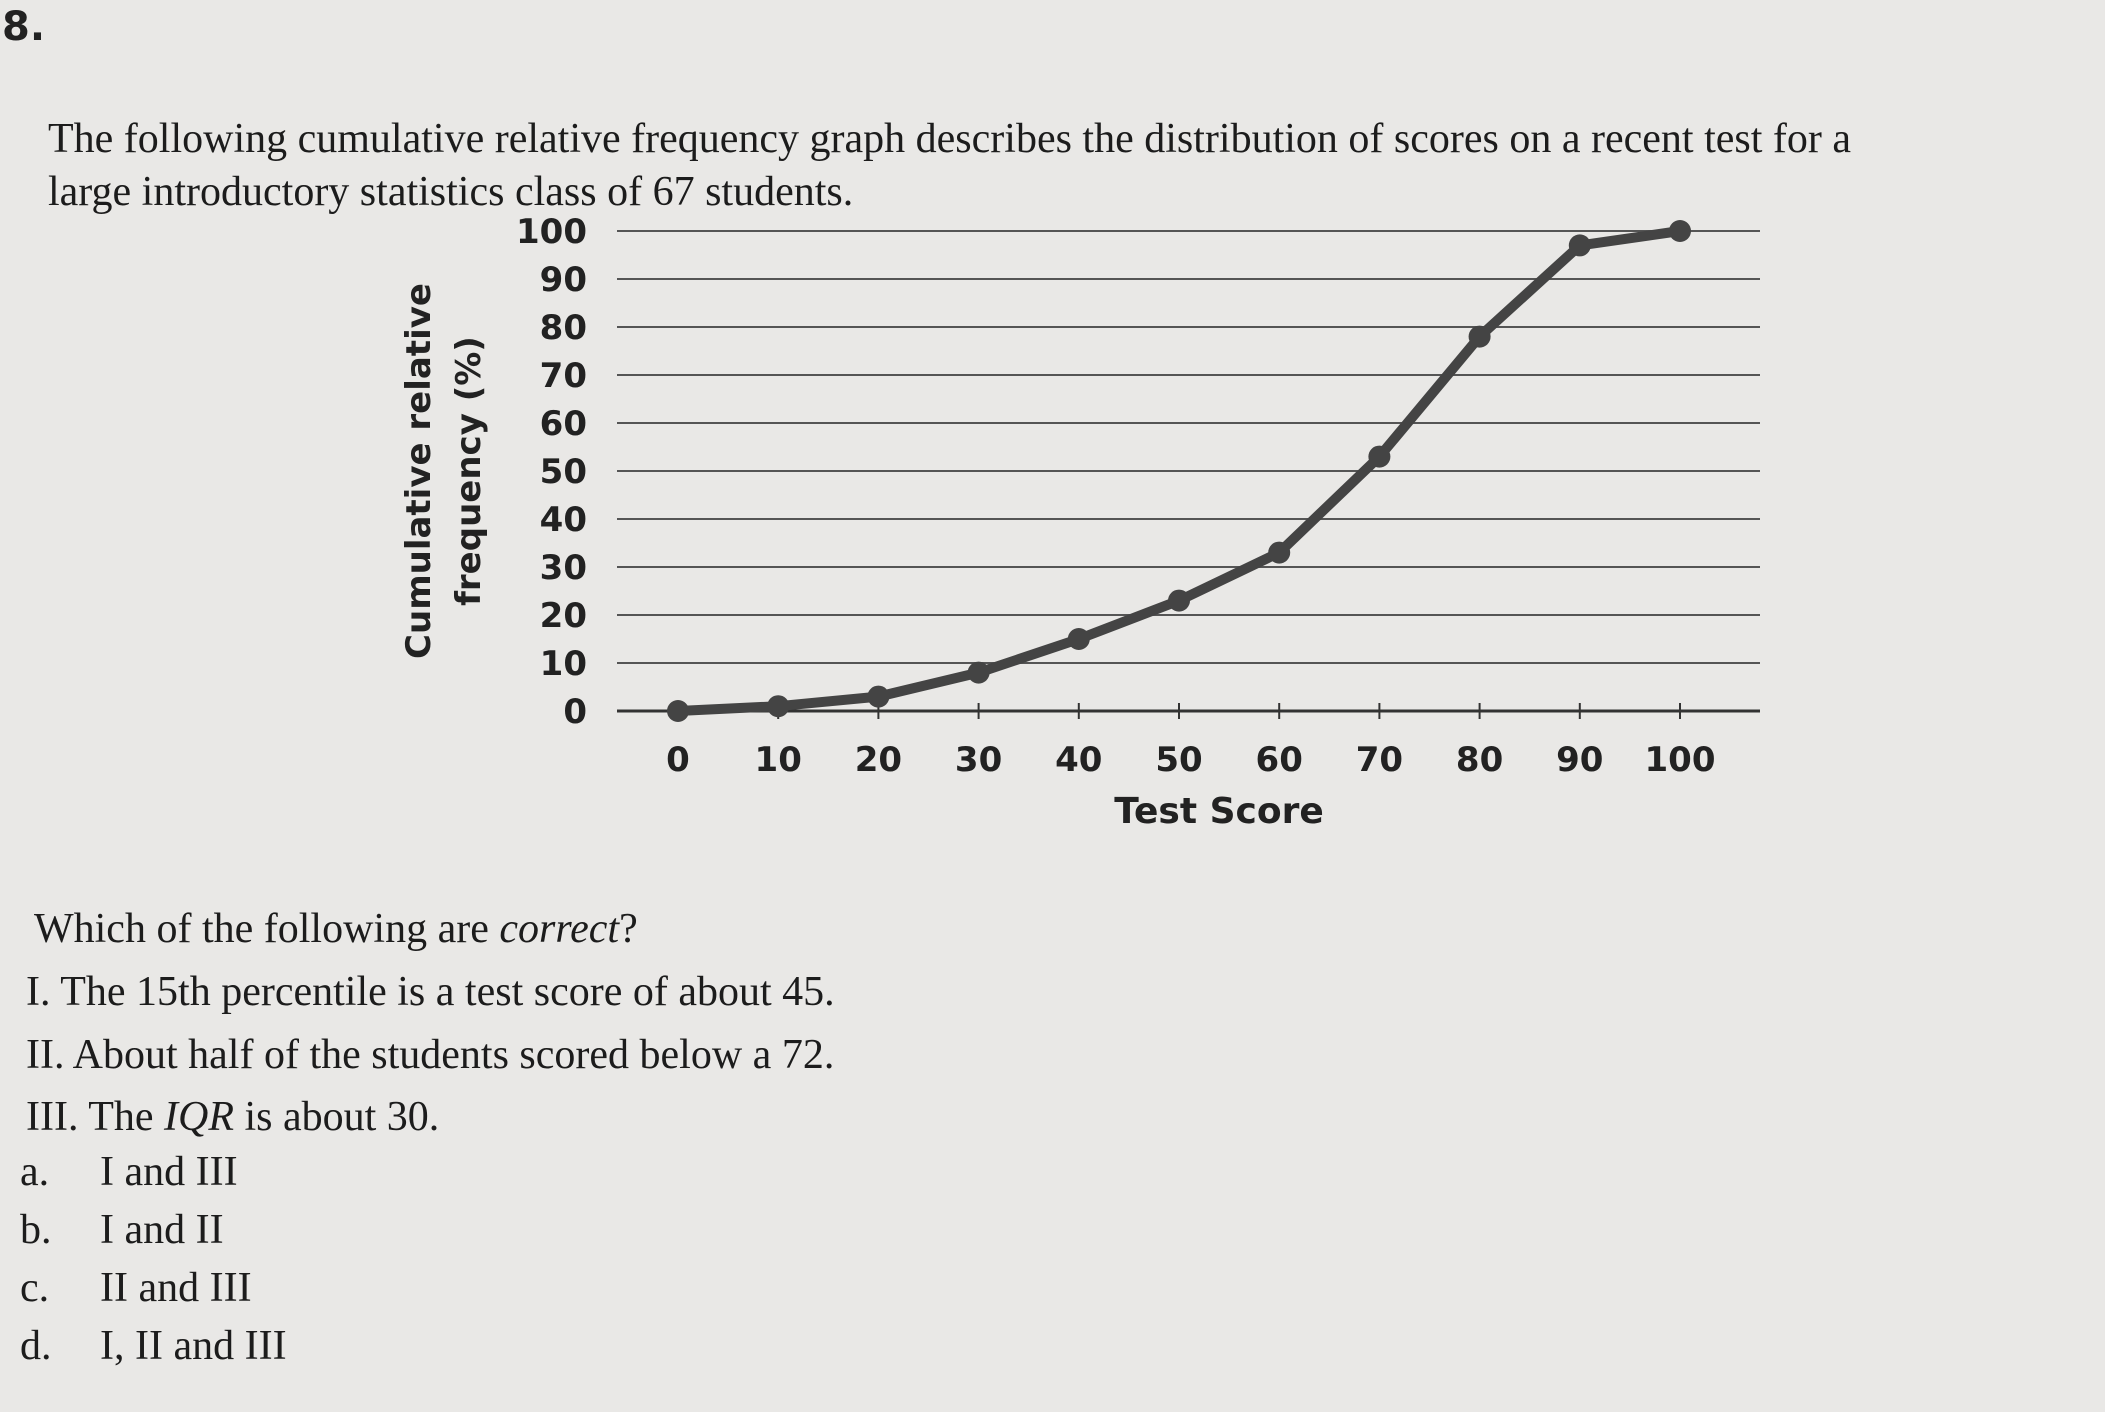 Image resolution: width=2105 pixels, height=1412 pixels. I want to click on question-text: correct, so click(559, 929).